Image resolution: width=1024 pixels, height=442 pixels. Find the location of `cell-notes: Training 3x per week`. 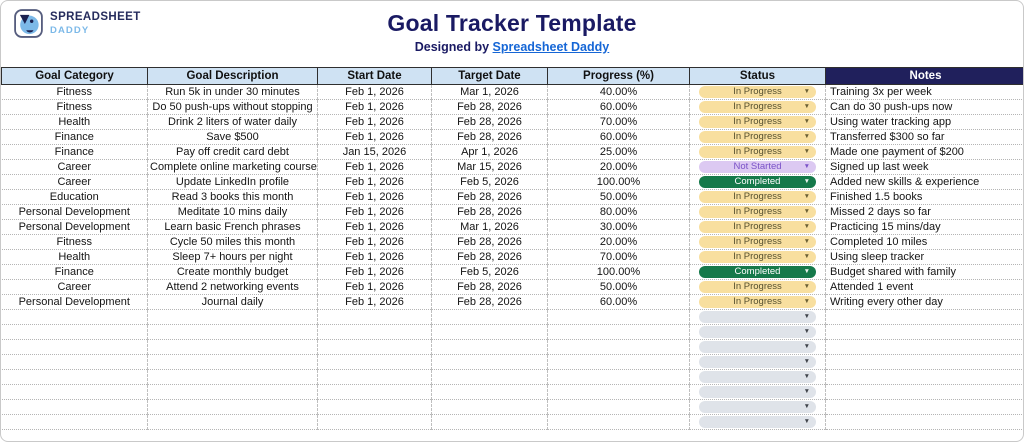

cell-notes: Training 3x per week is located at coordinates (924, 92).